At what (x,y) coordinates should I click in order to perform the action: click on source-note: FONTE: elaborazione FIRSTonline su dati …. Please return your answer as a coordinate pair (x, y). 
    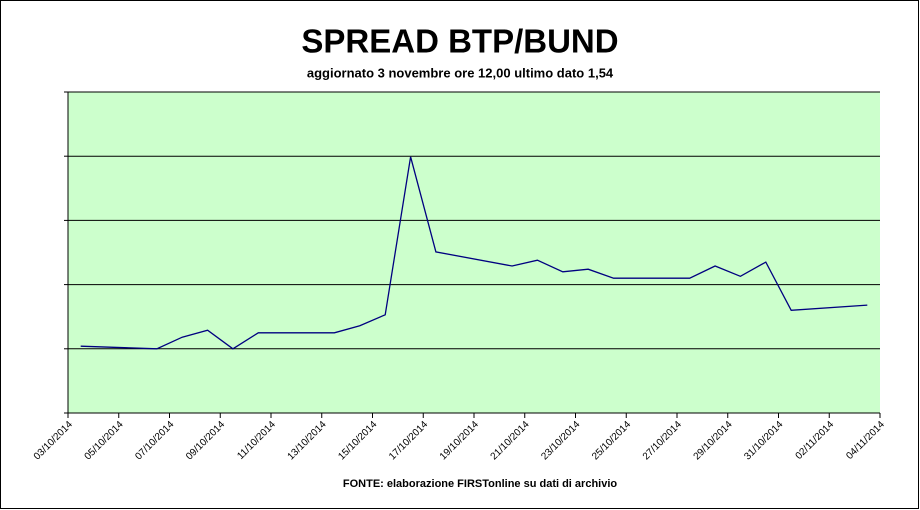
    Looking at the image, I should click on (480, 484).